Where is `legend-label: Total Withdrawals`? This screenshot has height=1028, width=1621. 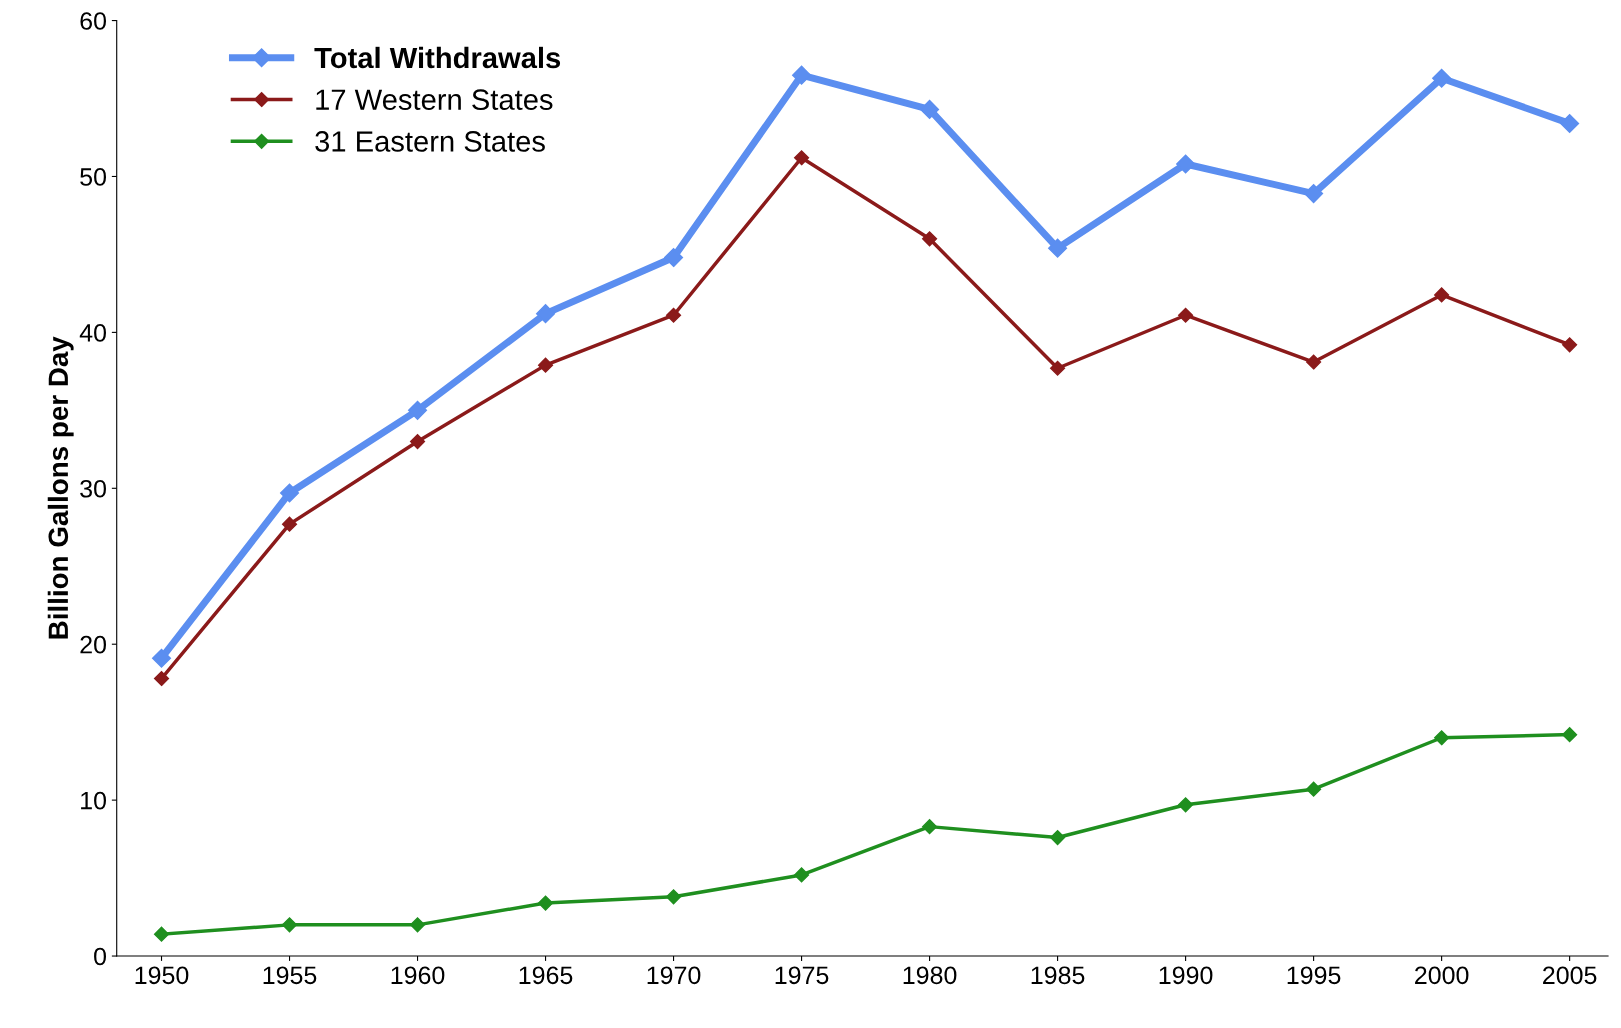
legend-label: Total Withdrawals is located at coordinates (437, 57).